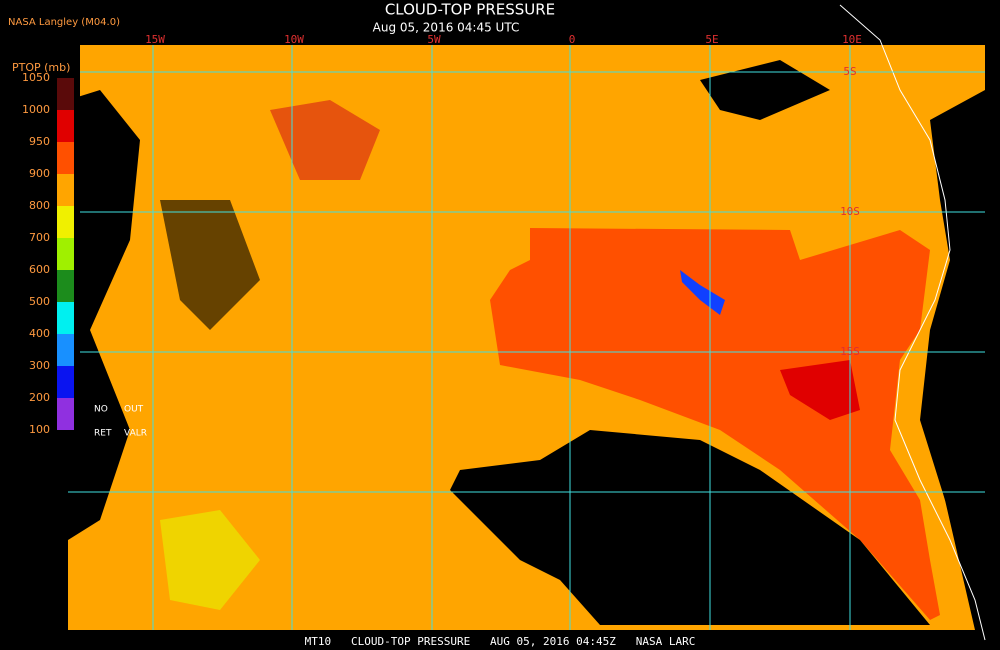 The width and height of the screenshot is (1000, 650). What do you see at coordinates (36, 77) in the screenshot?
I see `legend-label: 1050` at bounding box center [36, 77].